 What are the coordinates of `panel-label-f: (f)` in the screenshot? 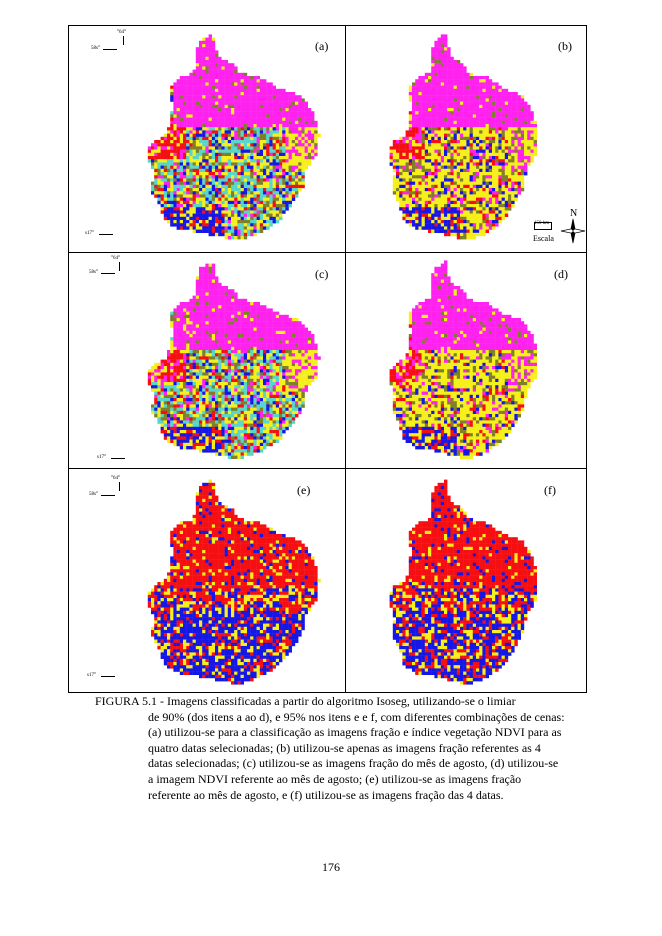 It's located at (550, 490).